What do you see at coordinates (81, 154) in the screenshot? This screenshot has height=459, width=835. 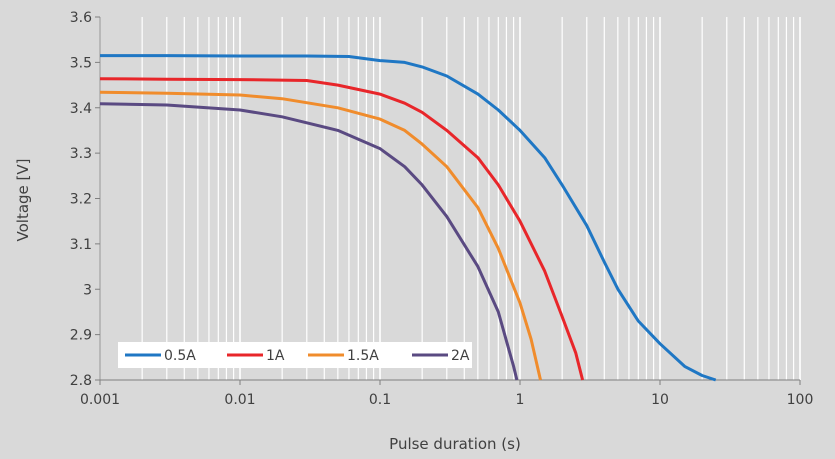 I see `y-tick-label: 3.3` at bounding box center [81, 154].